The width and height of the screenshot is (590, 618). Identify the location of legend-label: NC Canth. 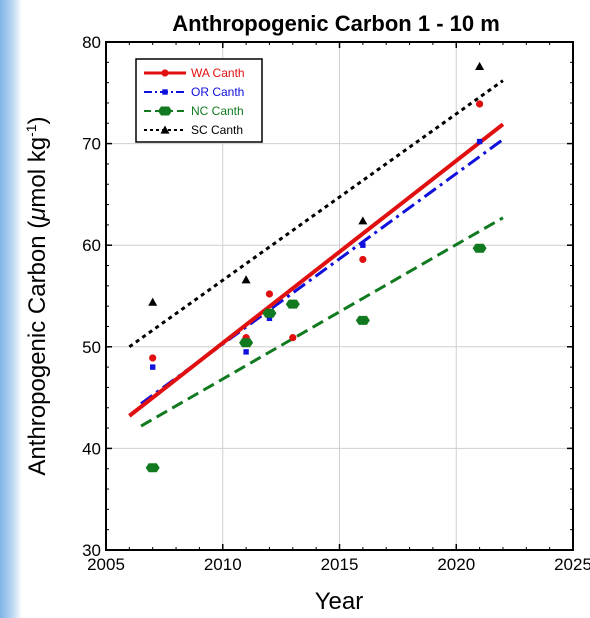
(217, 111).